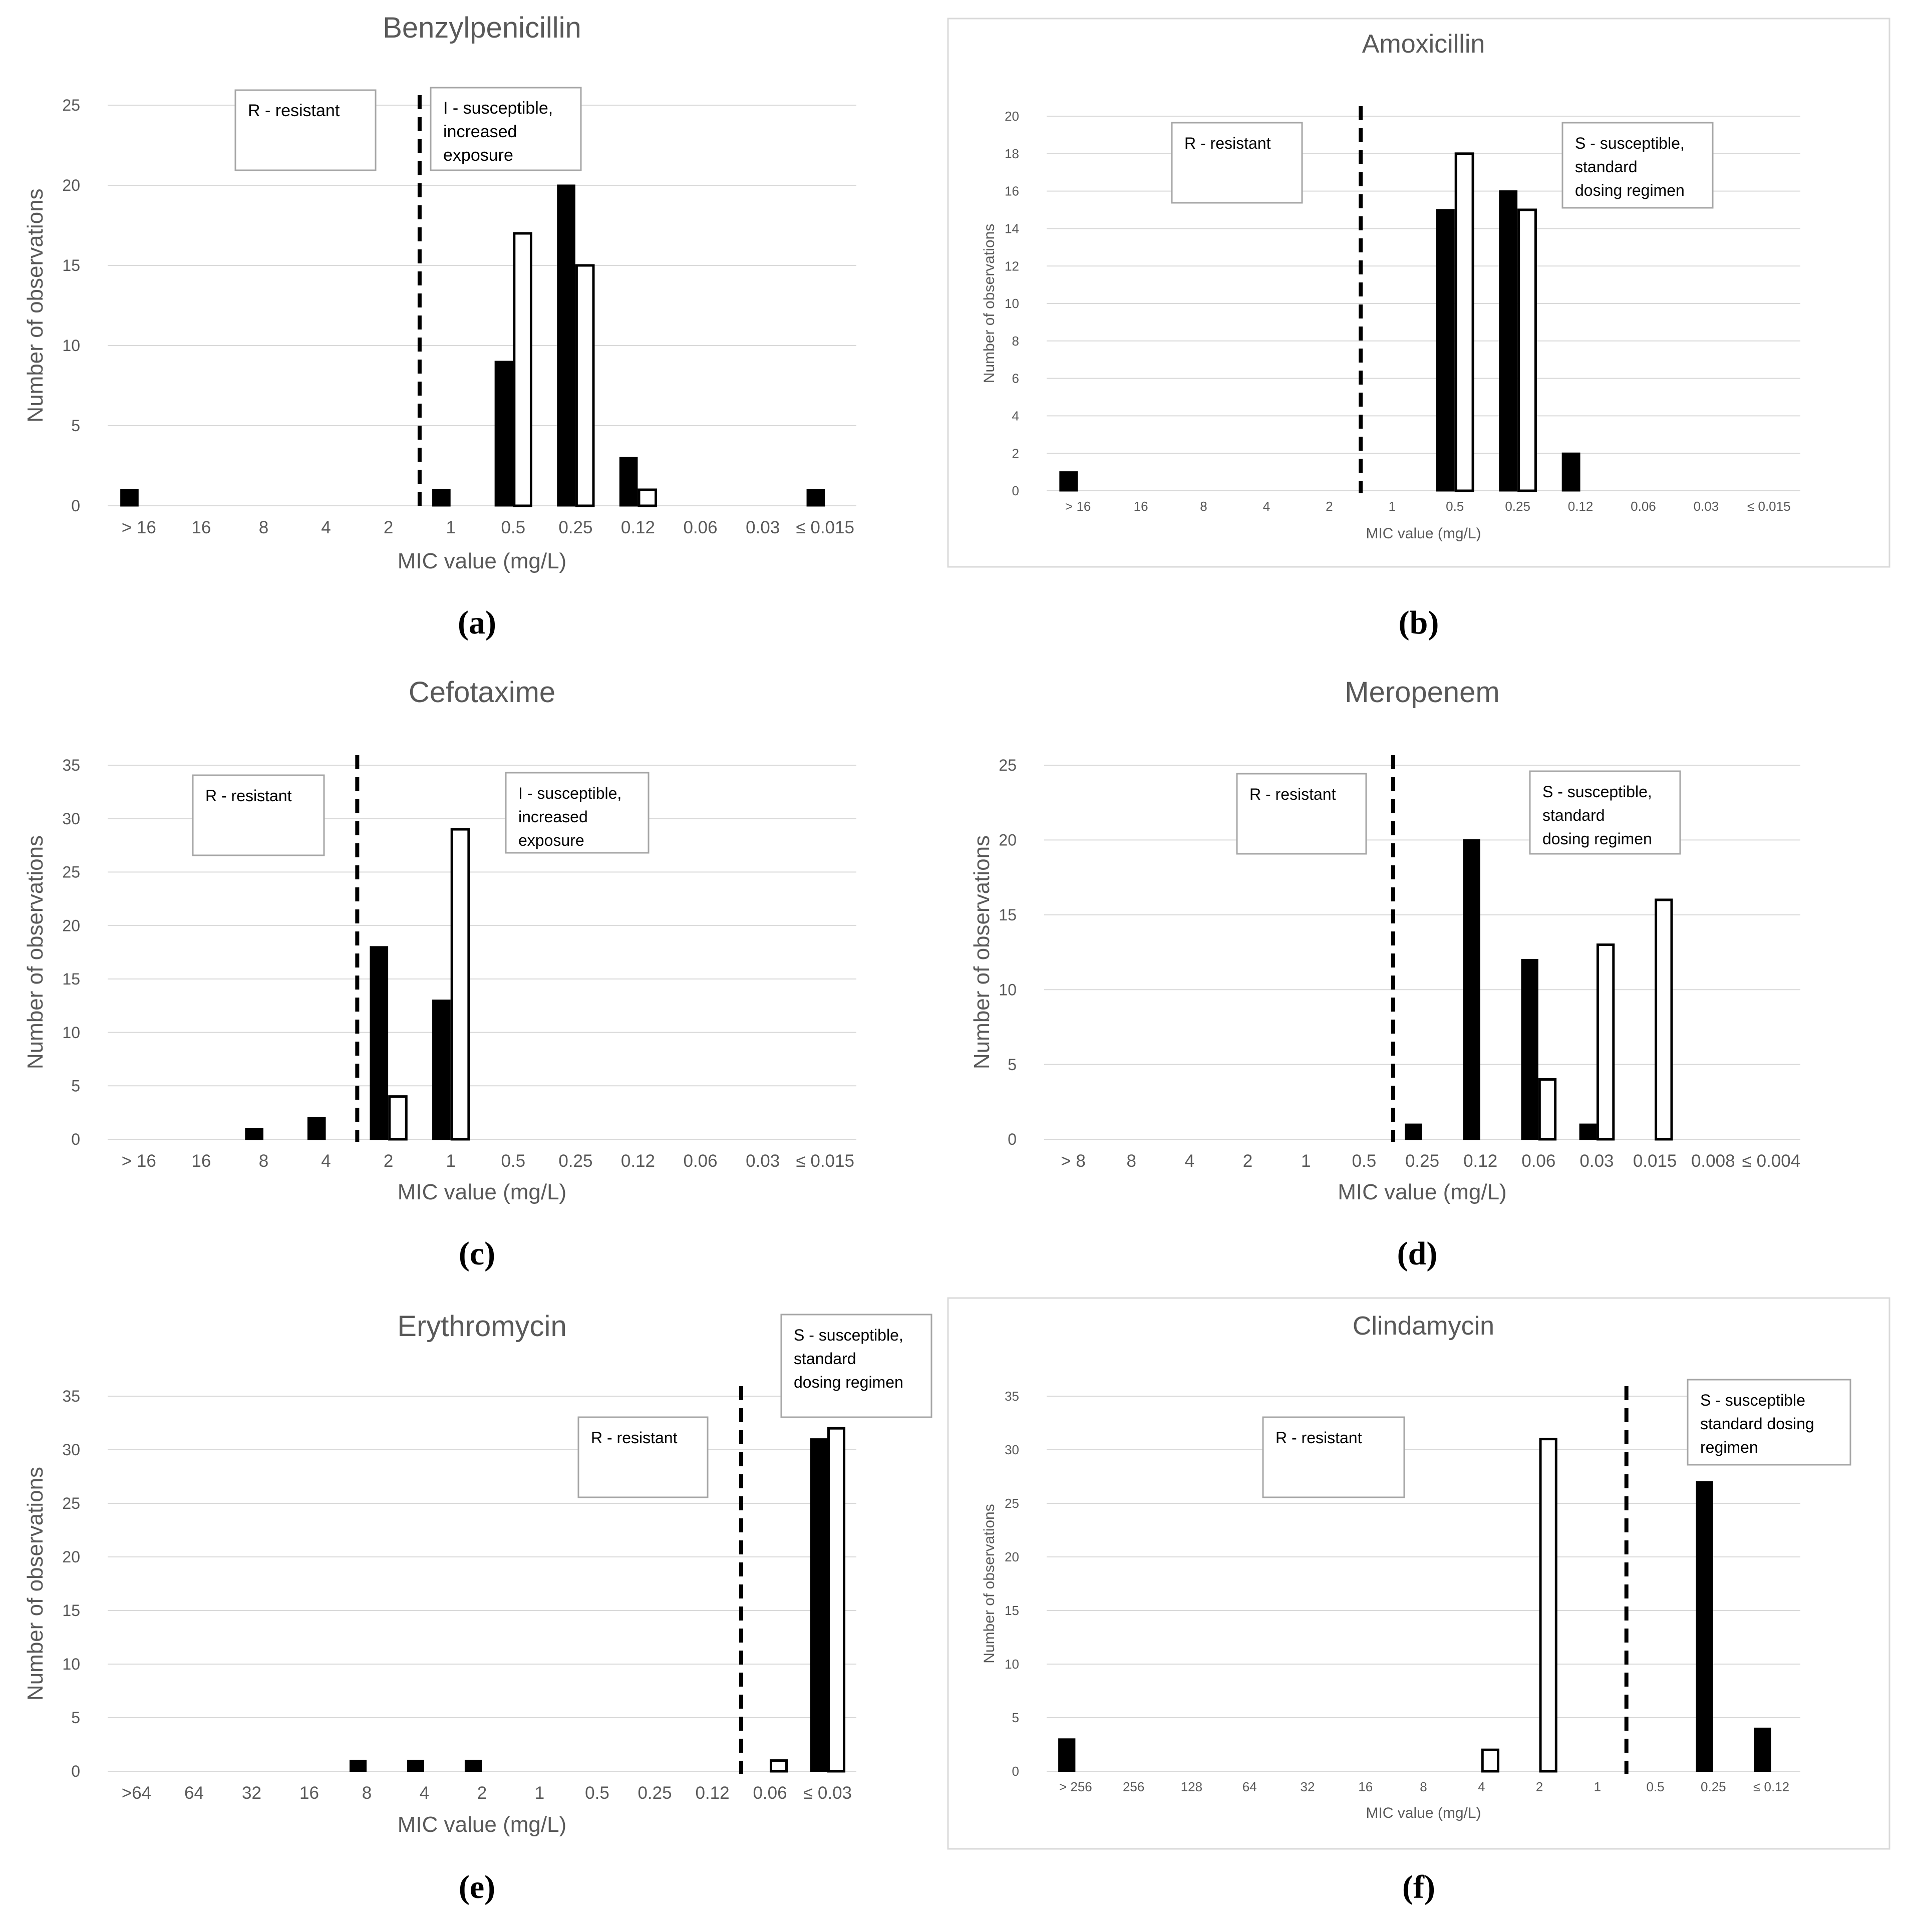 Image resolution: width=1908 pixels, height=1932 pixels. What do you see at coordinates (1423, 1327) in the screenshot?
I see `chart-title: Clindamycin` at bounding box center [1423, 1327].